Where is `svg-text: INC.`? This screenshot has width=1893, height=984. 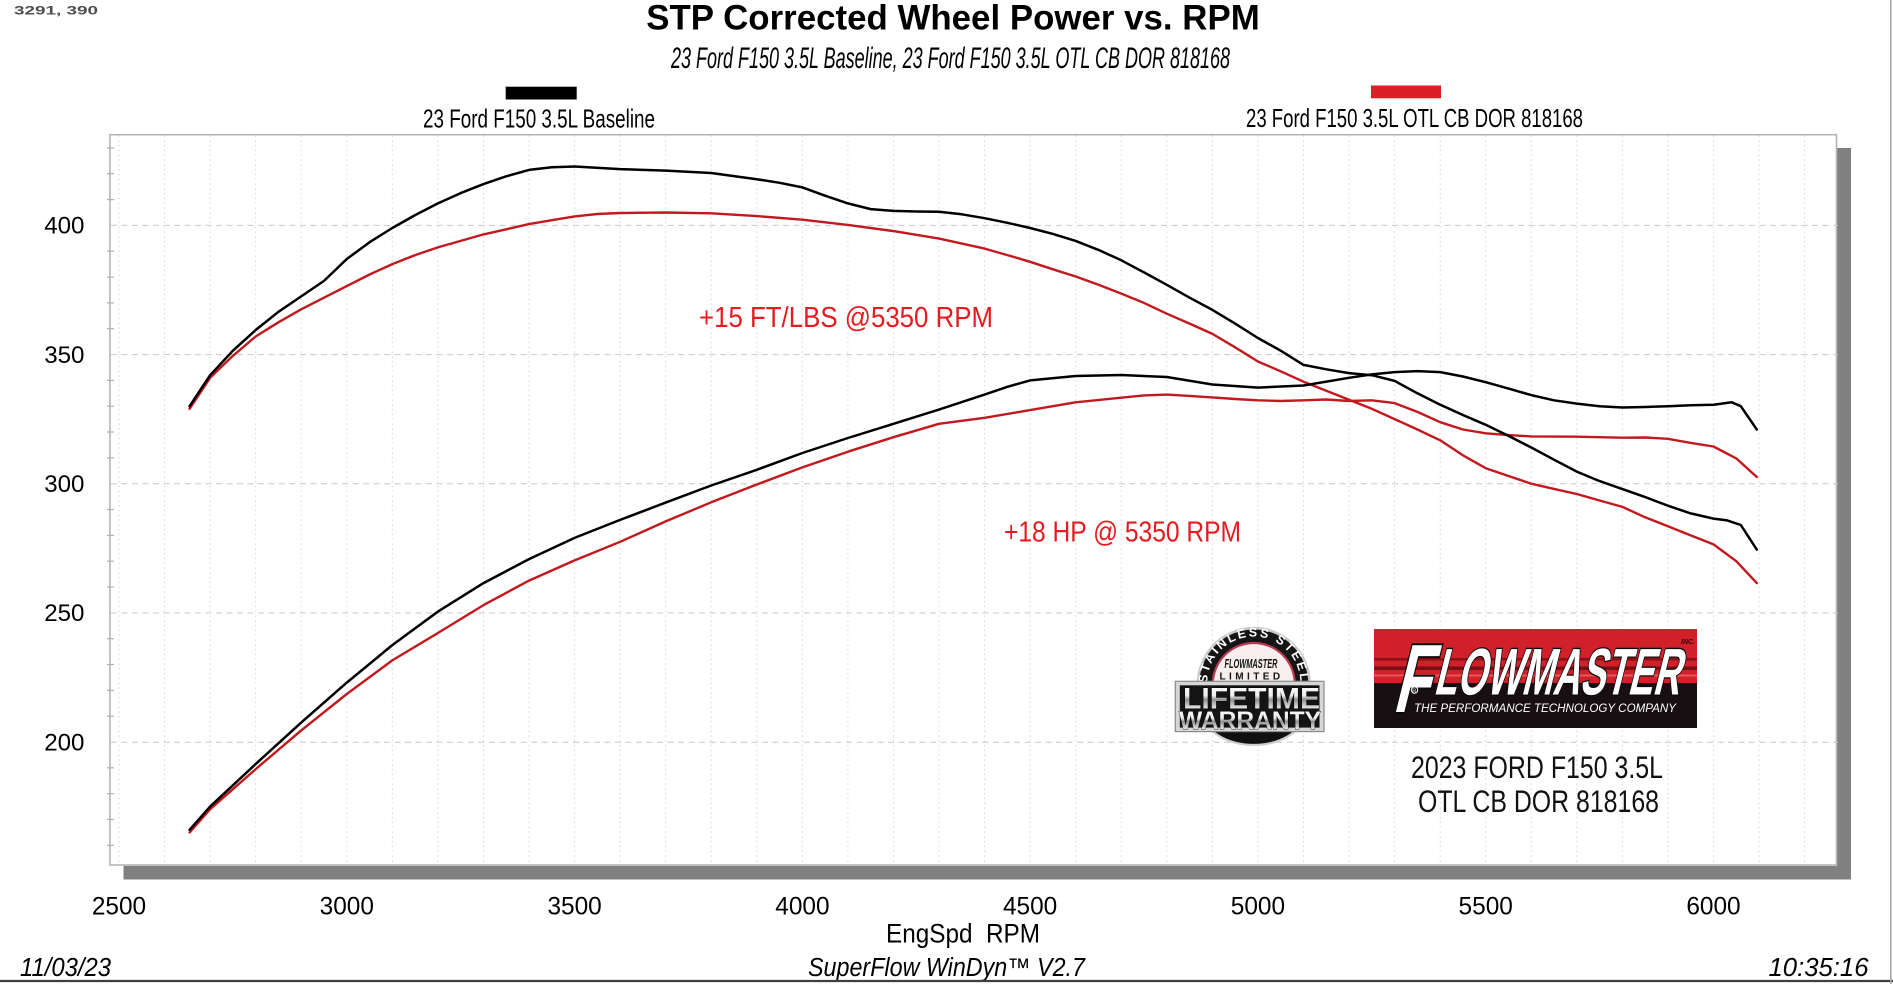
svg-text: INC. is located at coordinates (1688, 642).